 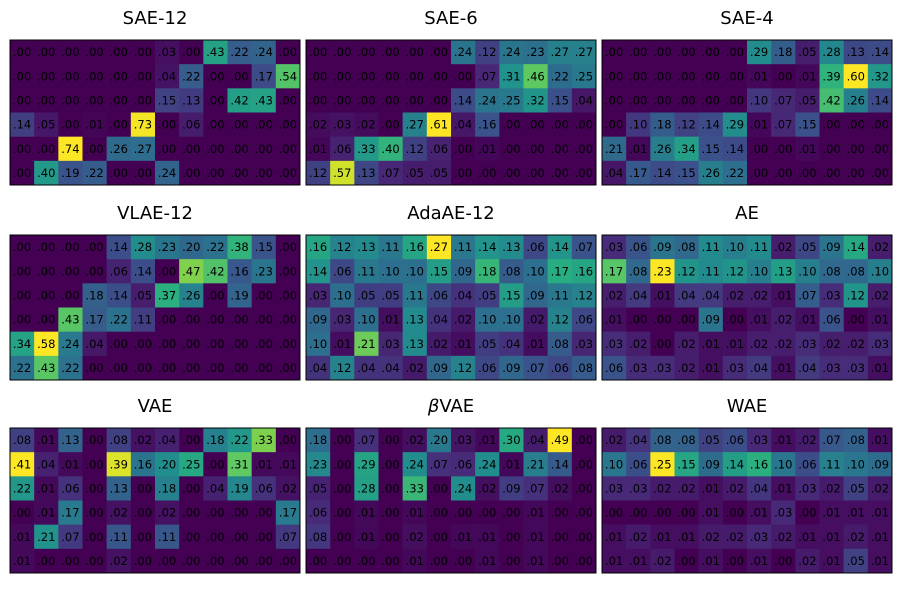 What do you see at coordinates (463, 368) in the screenshot?
I see `cell-value-label: .12` at bounding box center [463, 368].